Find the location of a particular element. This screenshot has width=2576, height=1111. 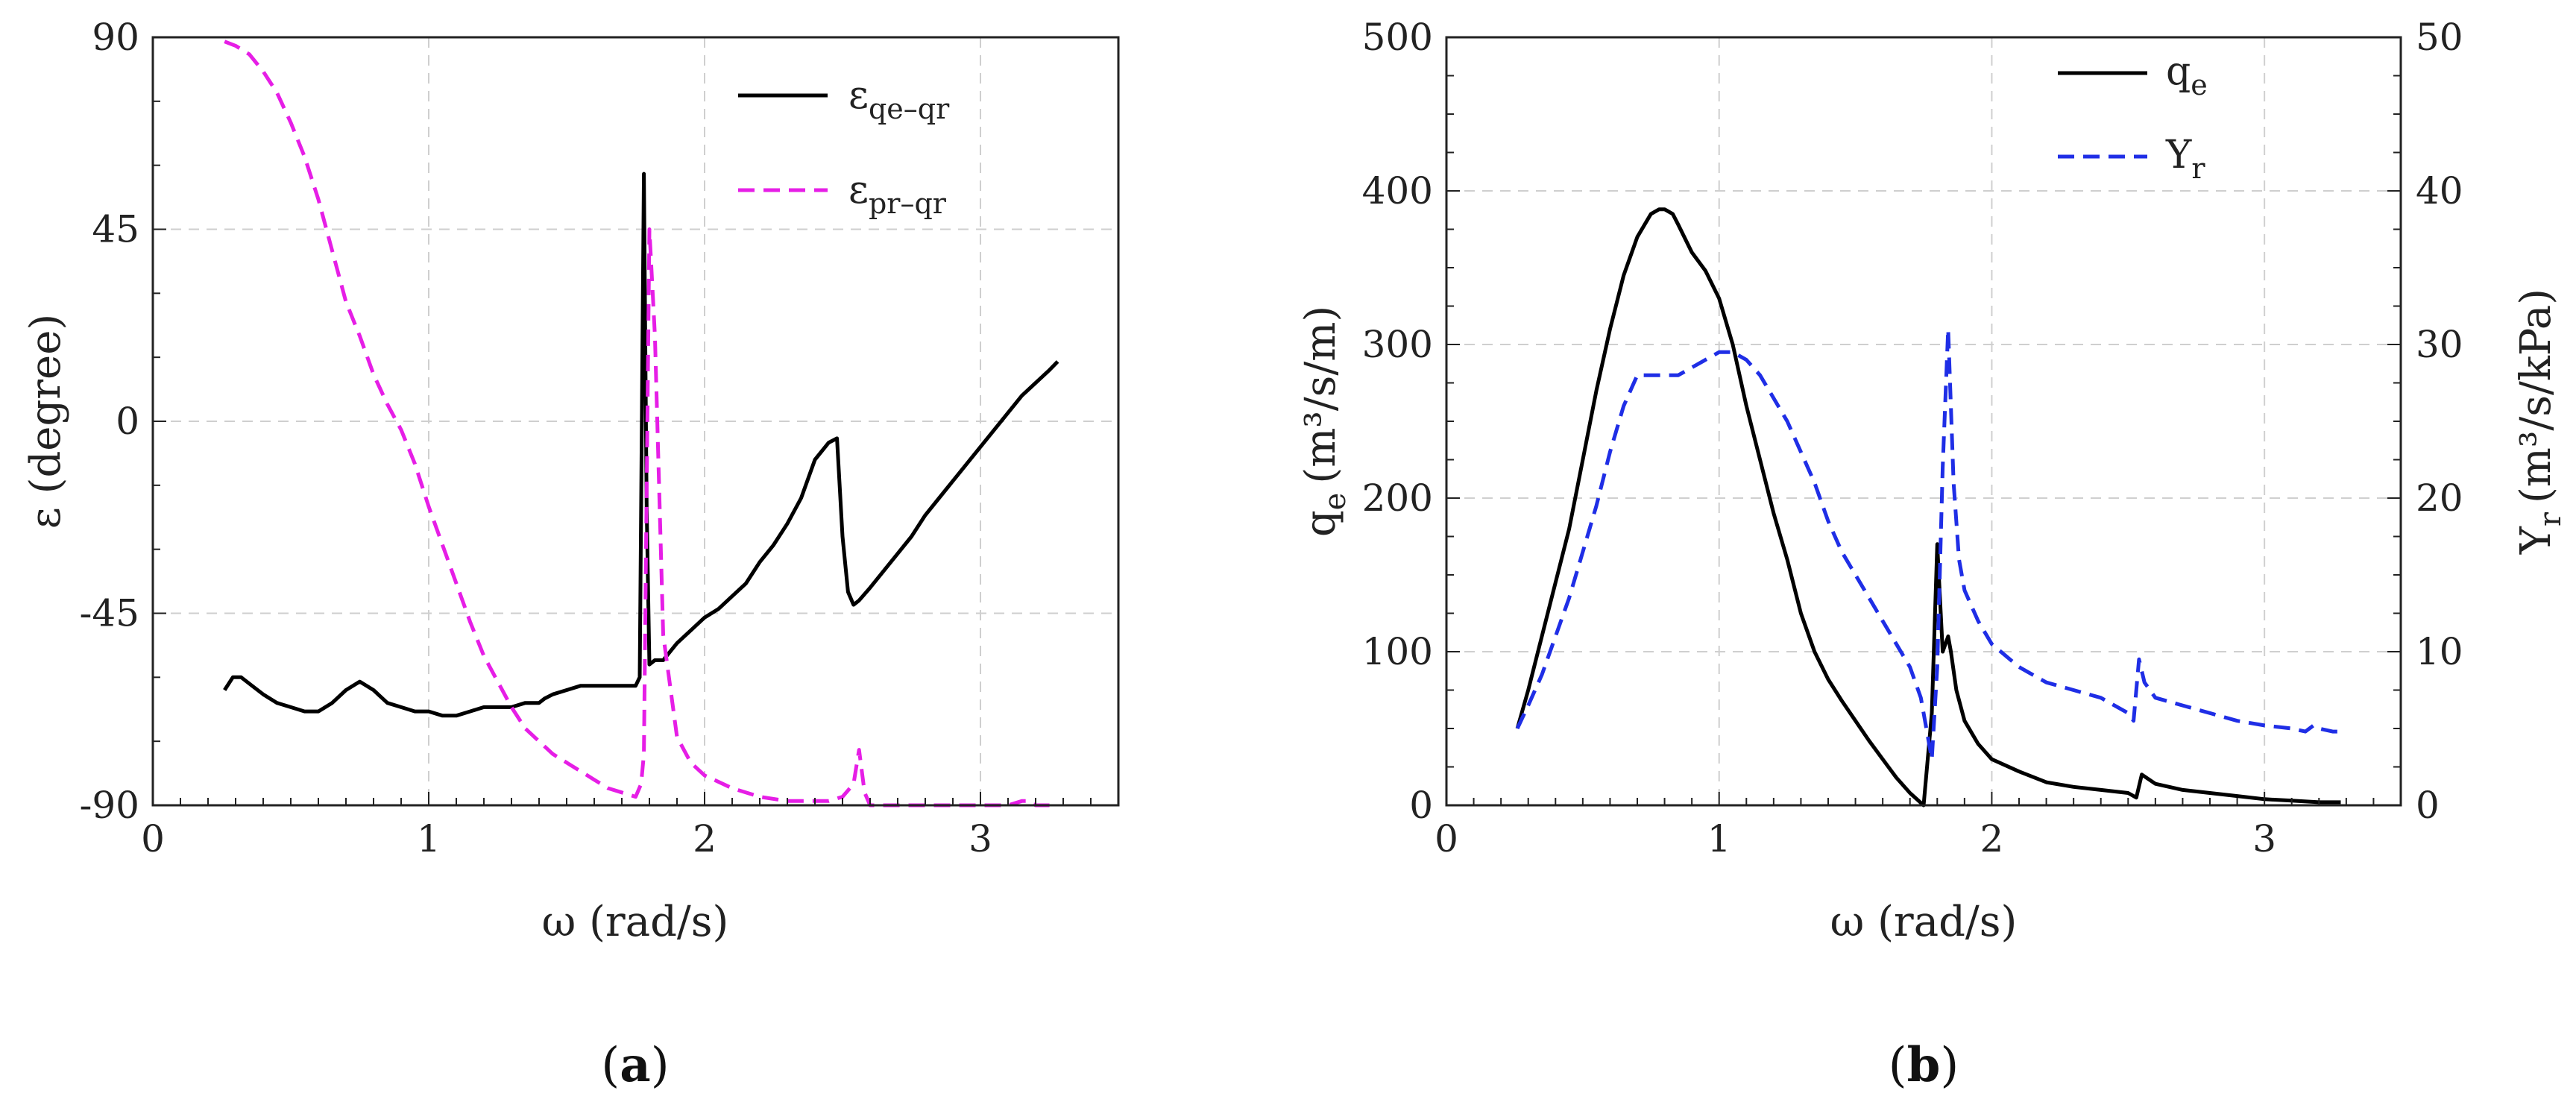

chart-b-right-y-axis-label: Yr(m³/s/kPa) is located at coordinates (2540, 422).